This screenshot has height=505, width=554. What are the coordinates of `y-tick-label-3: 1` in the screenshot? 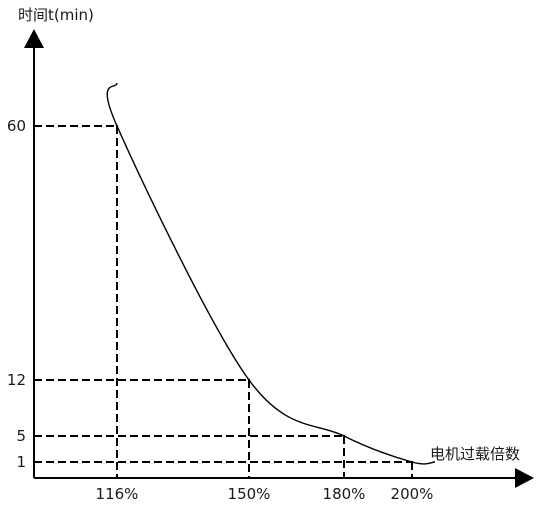 It's located at (21, 462).